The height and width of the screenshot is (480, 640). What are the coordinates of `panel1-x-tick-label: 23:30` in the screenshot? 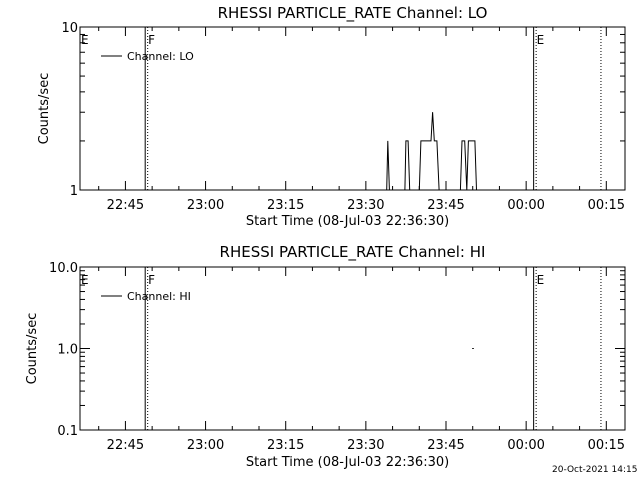 It's located at (365, 205).